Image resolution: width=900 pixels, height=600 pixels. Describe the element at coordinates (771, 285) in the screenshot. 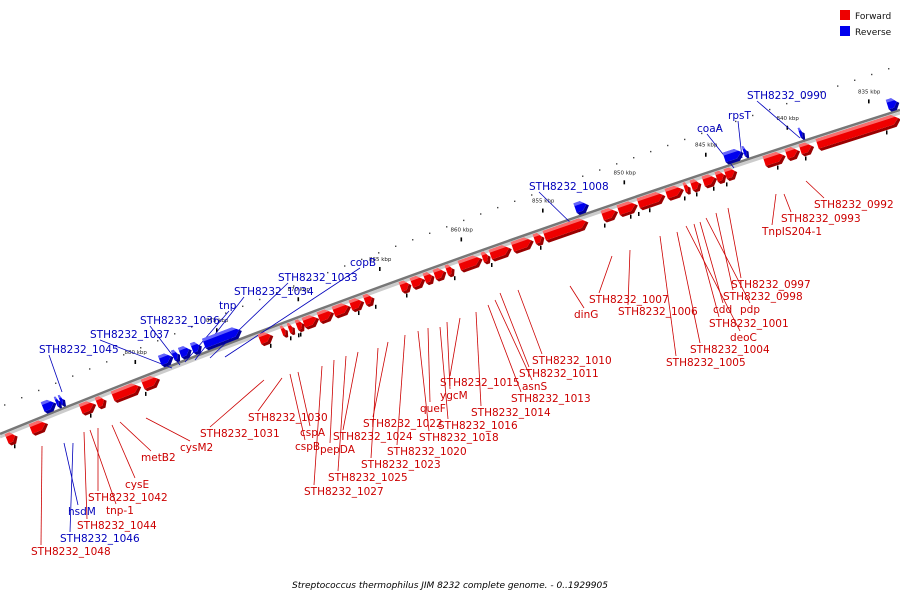

I see `forward-gene-label: STH8232_0997` at that location.